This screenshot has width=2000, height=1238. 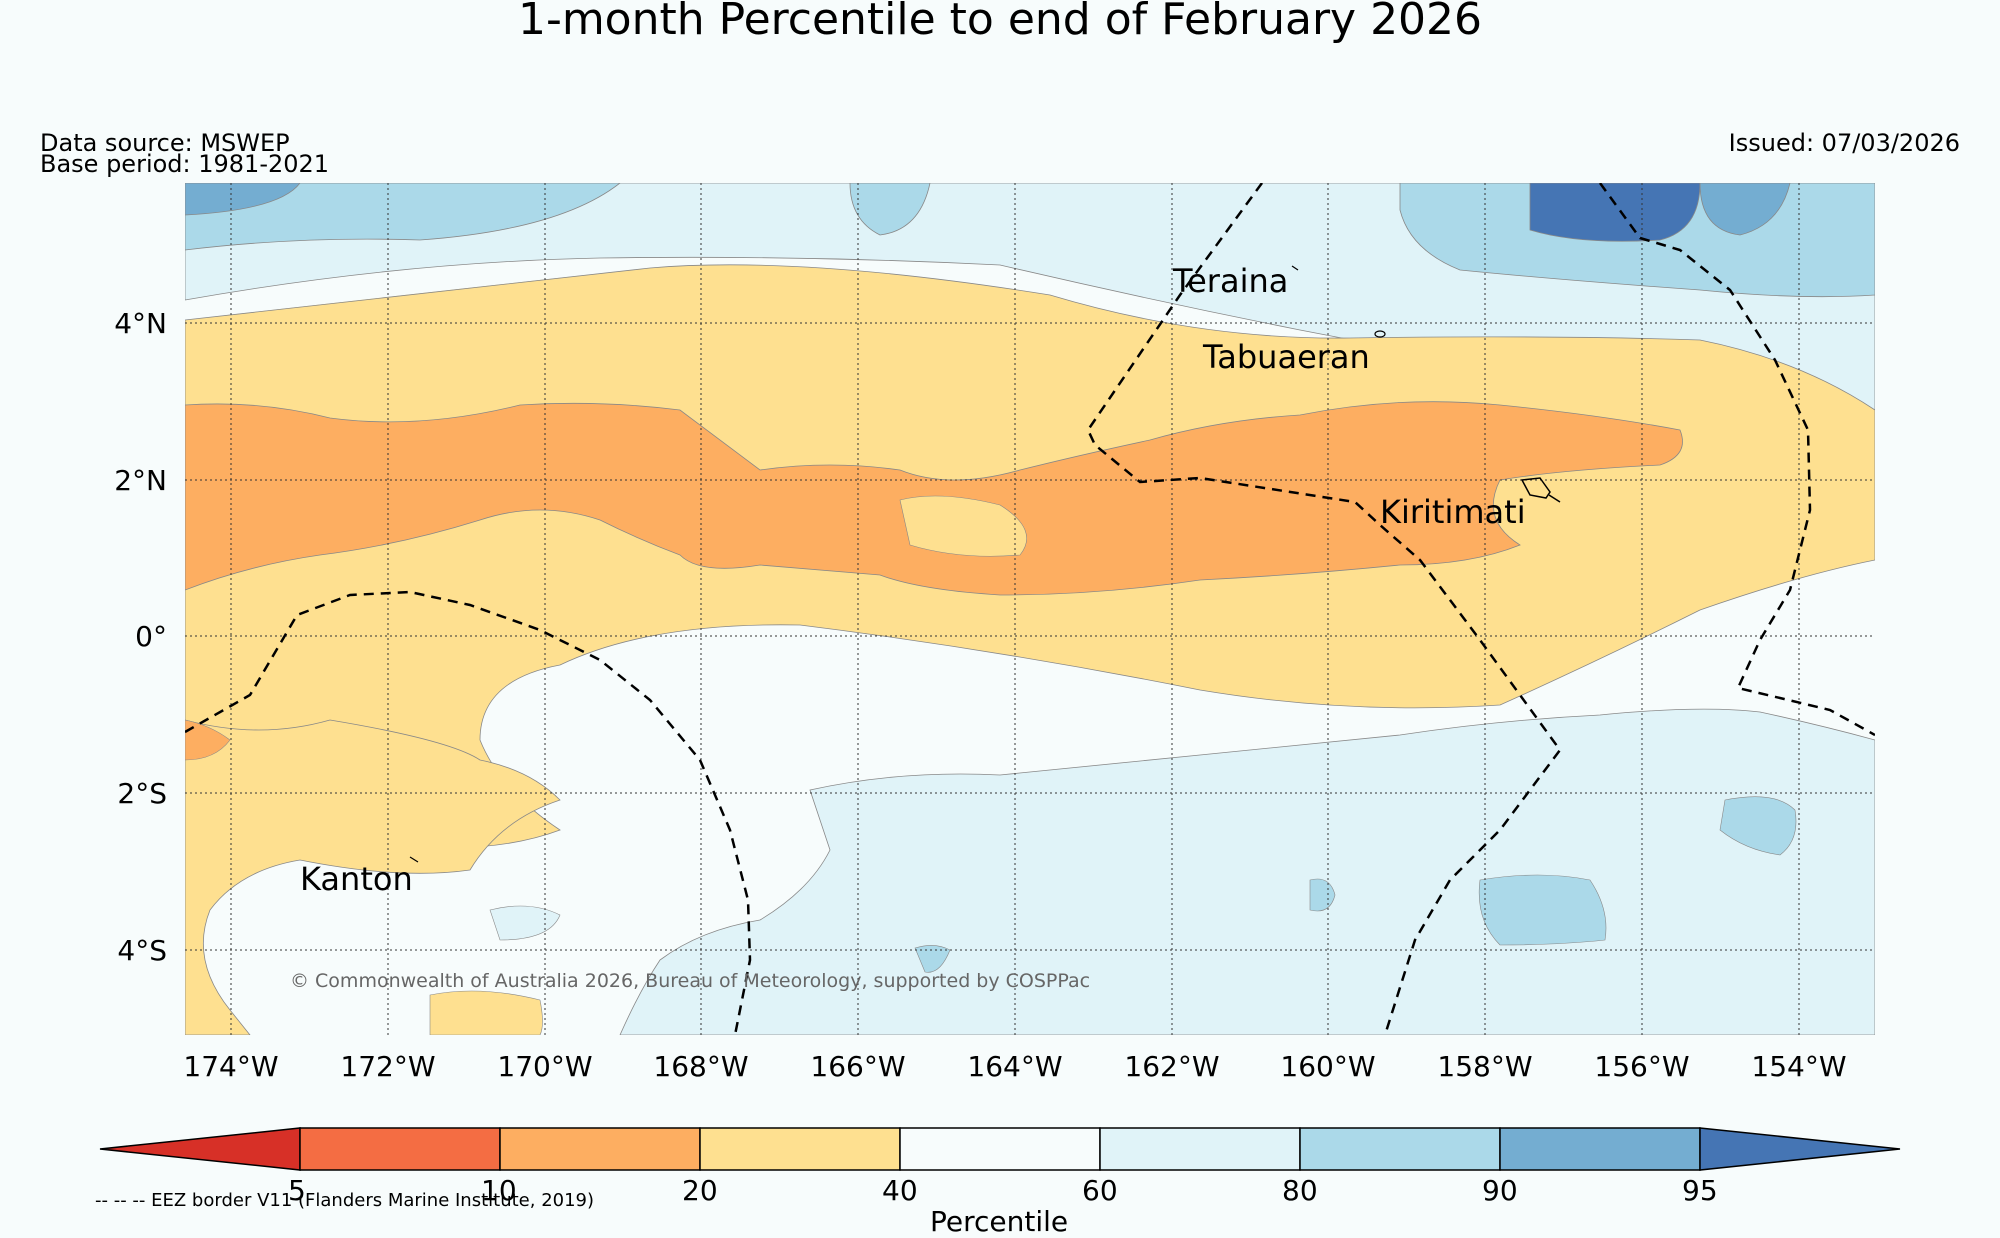 I want to click on region-80-90-n-center, so click(x=890, y=209).